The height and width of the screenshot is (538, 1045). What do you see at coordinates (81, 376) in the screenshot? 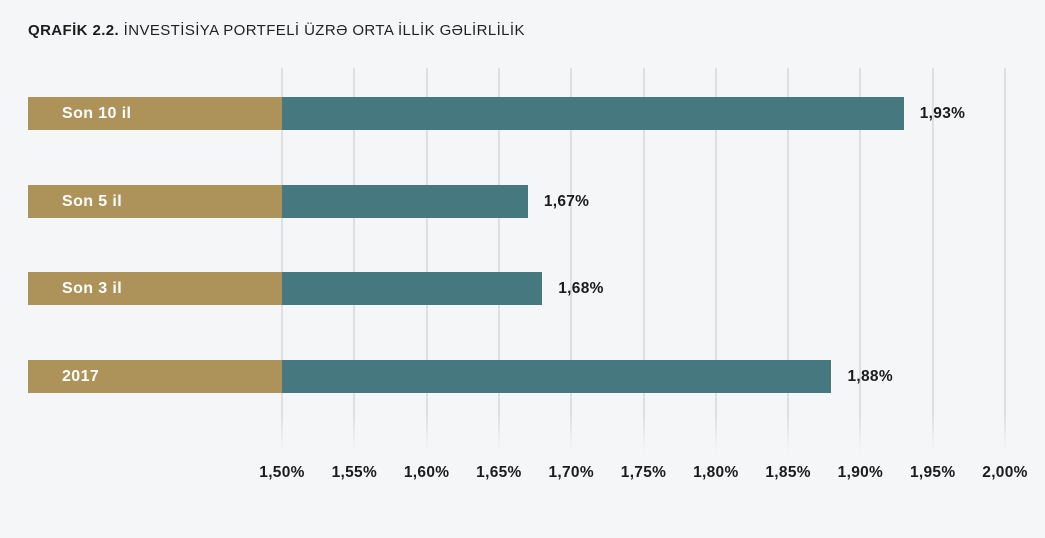
I see `category-label: 2017` at bounding box center [81, 376].